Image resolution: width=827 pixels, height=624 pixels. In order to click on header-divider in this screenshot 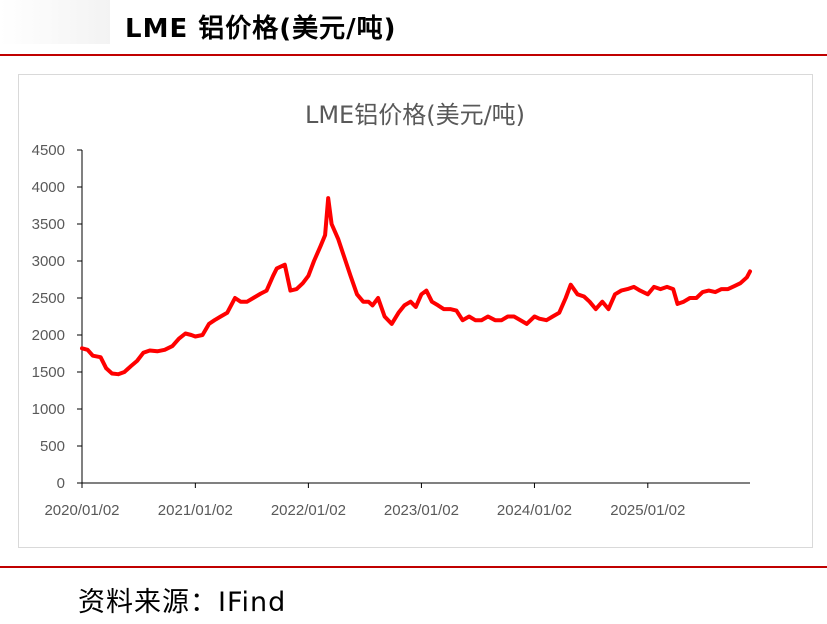, I will do `click(413, 55)`.